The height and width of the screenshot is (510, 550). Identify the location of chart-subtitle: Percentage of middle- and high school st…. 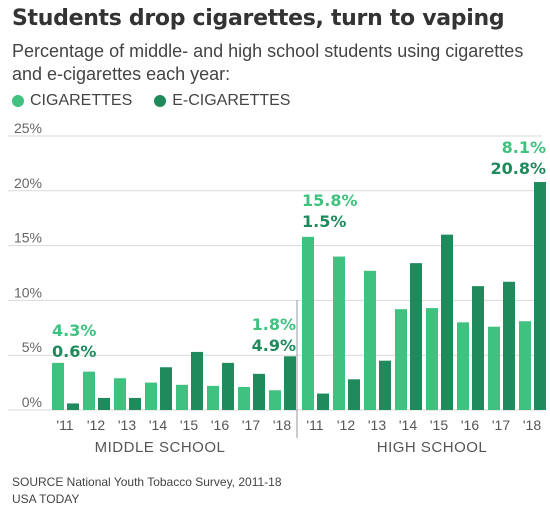
(268, 62).